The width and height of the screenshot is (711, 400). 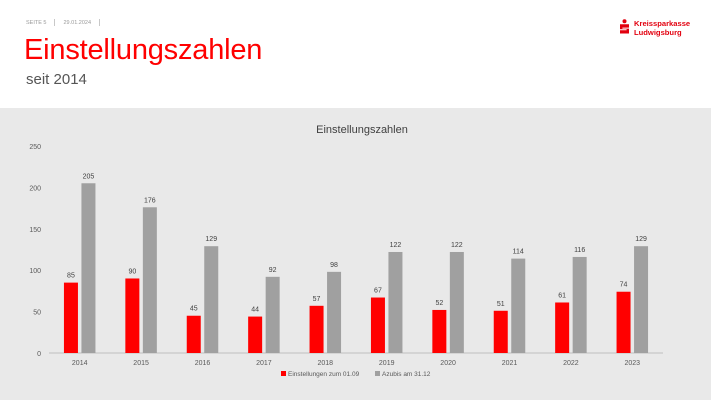 What do you see at coordinates (624, 26) in the screenshot?
I see `sparkasse-s-icon` at bounding box center [624, 26].